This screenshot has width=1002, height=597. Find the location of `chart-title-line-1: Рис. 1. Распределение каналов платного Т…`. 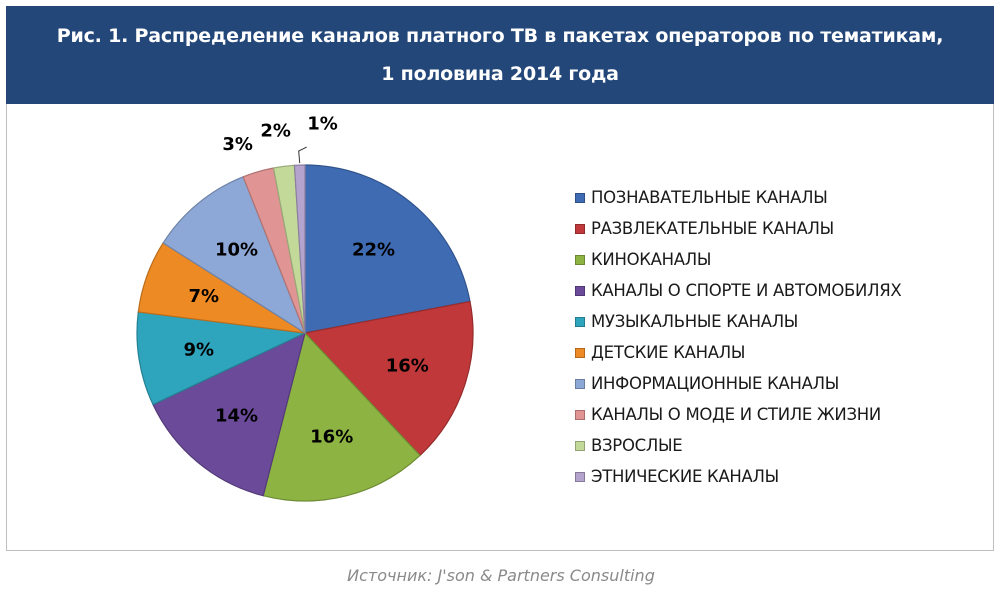

chart-title-line-1: Рис. 1. Распределение каналов платного Т… is located at coordinates (500, 36).